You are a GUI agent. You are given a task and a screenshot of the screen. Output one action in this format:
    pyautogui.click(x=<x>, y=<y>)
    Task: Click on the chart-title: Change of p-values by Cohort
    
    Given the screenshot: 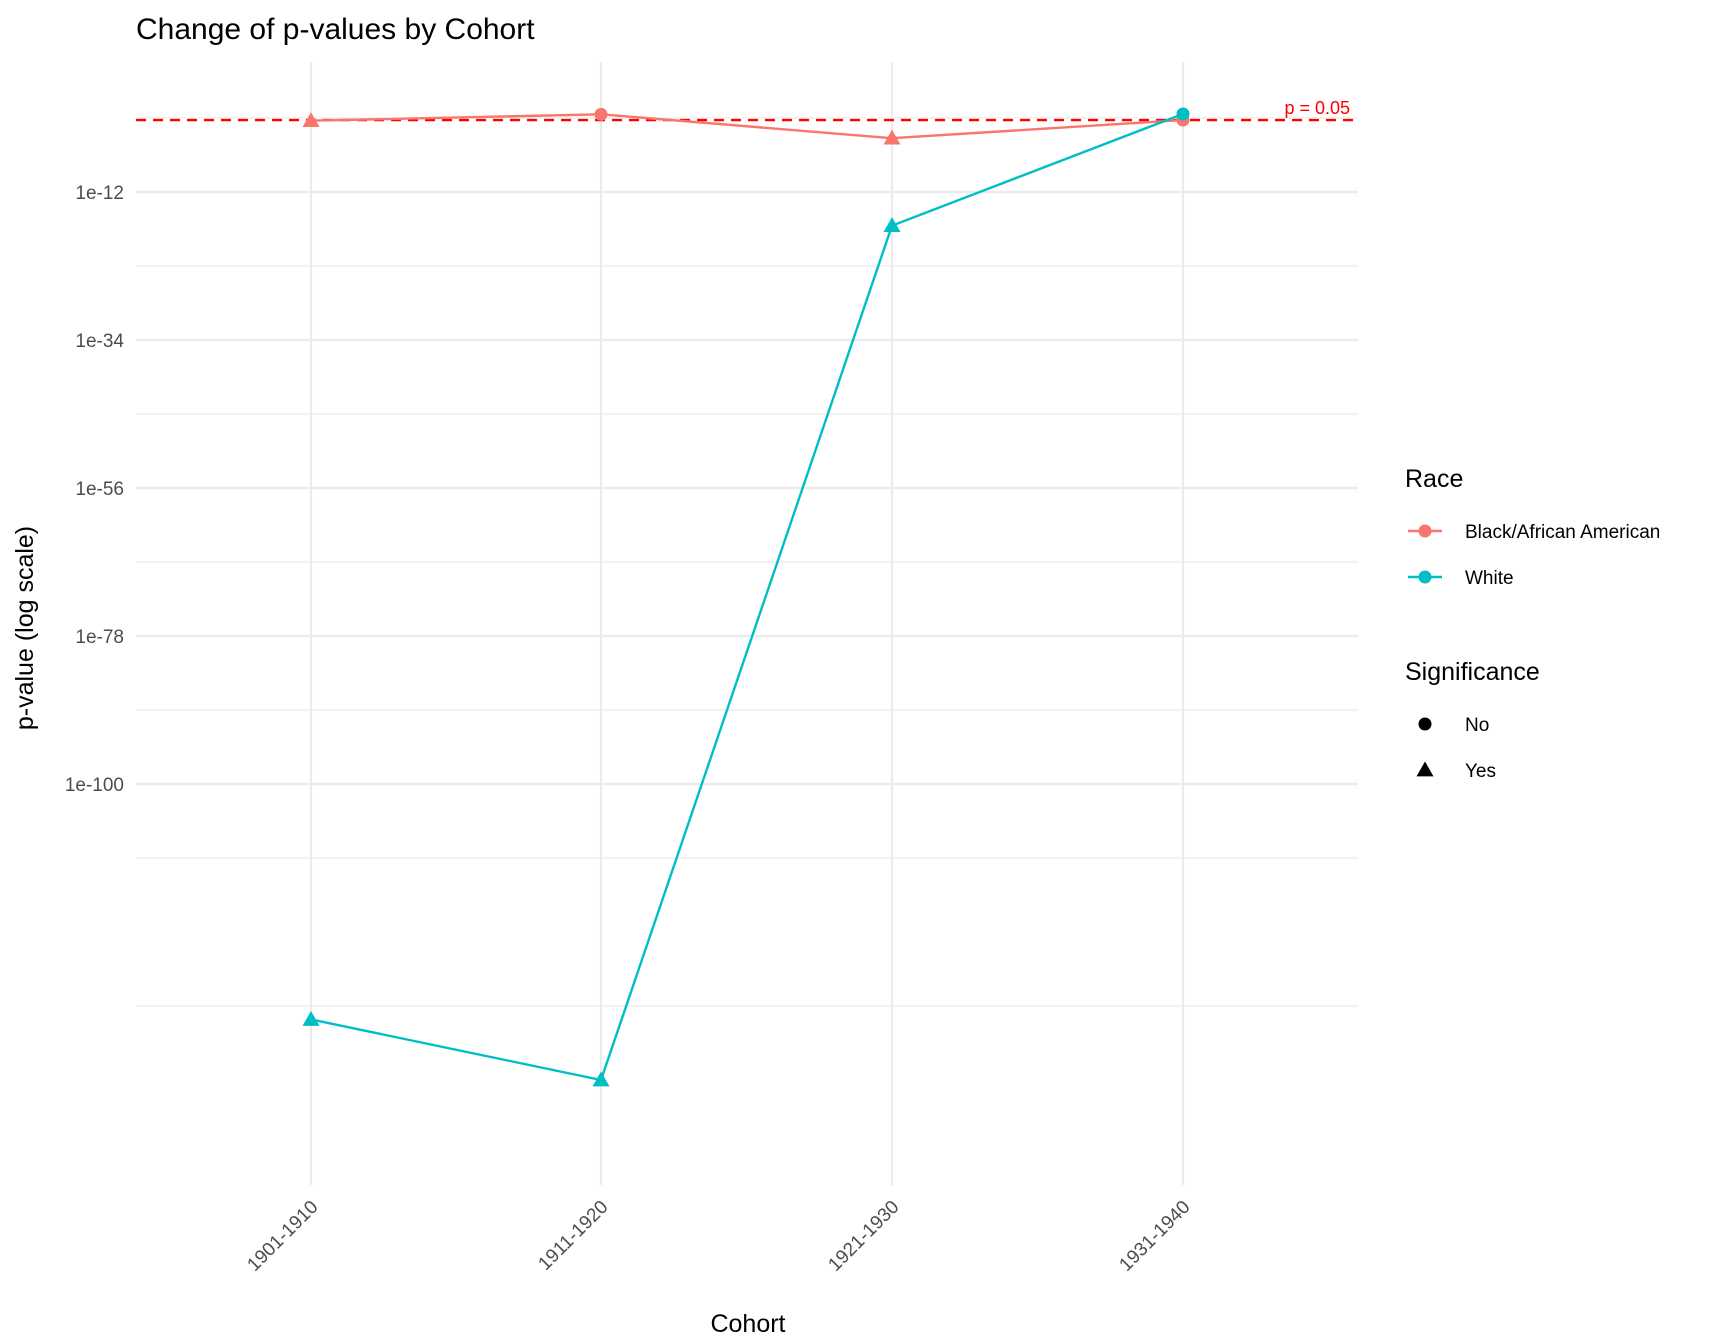 What is the action you would take?
    pyautogui.click(x=335, y=29)
    